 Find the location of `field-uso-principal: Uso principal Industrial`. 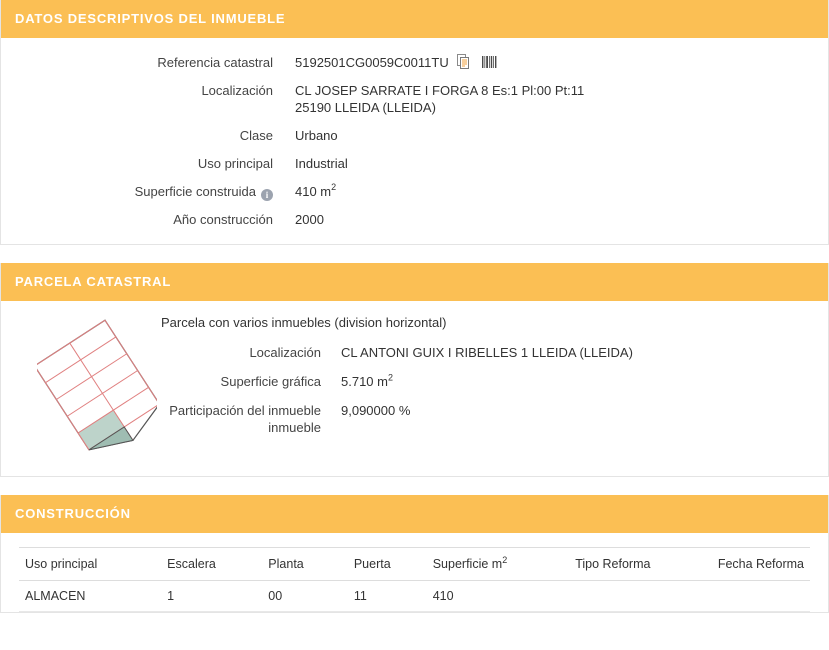

field-uso-principal: Uso principal Industrial is located at coordinates (414, 163).